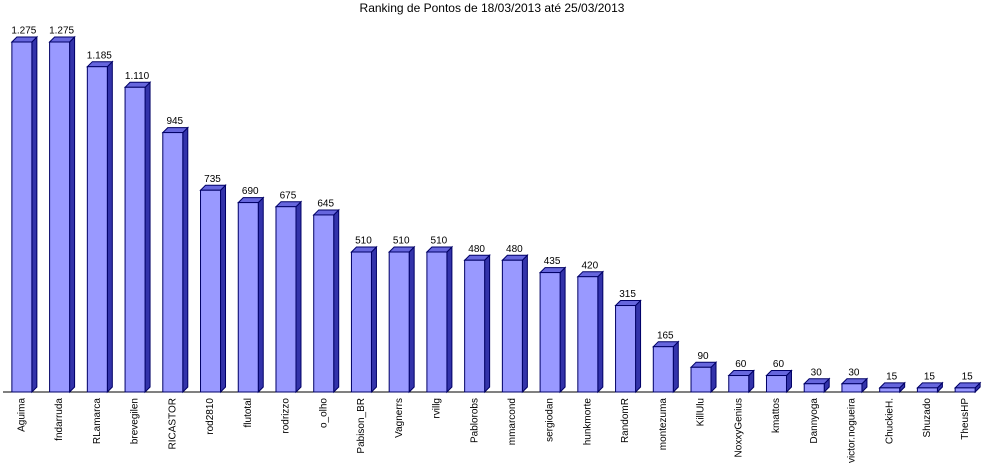  What do you see at coordinates (814, 421) in the screenshot?
I see `x-tick-label: Dannyoga` at bounding box center [814, 421].